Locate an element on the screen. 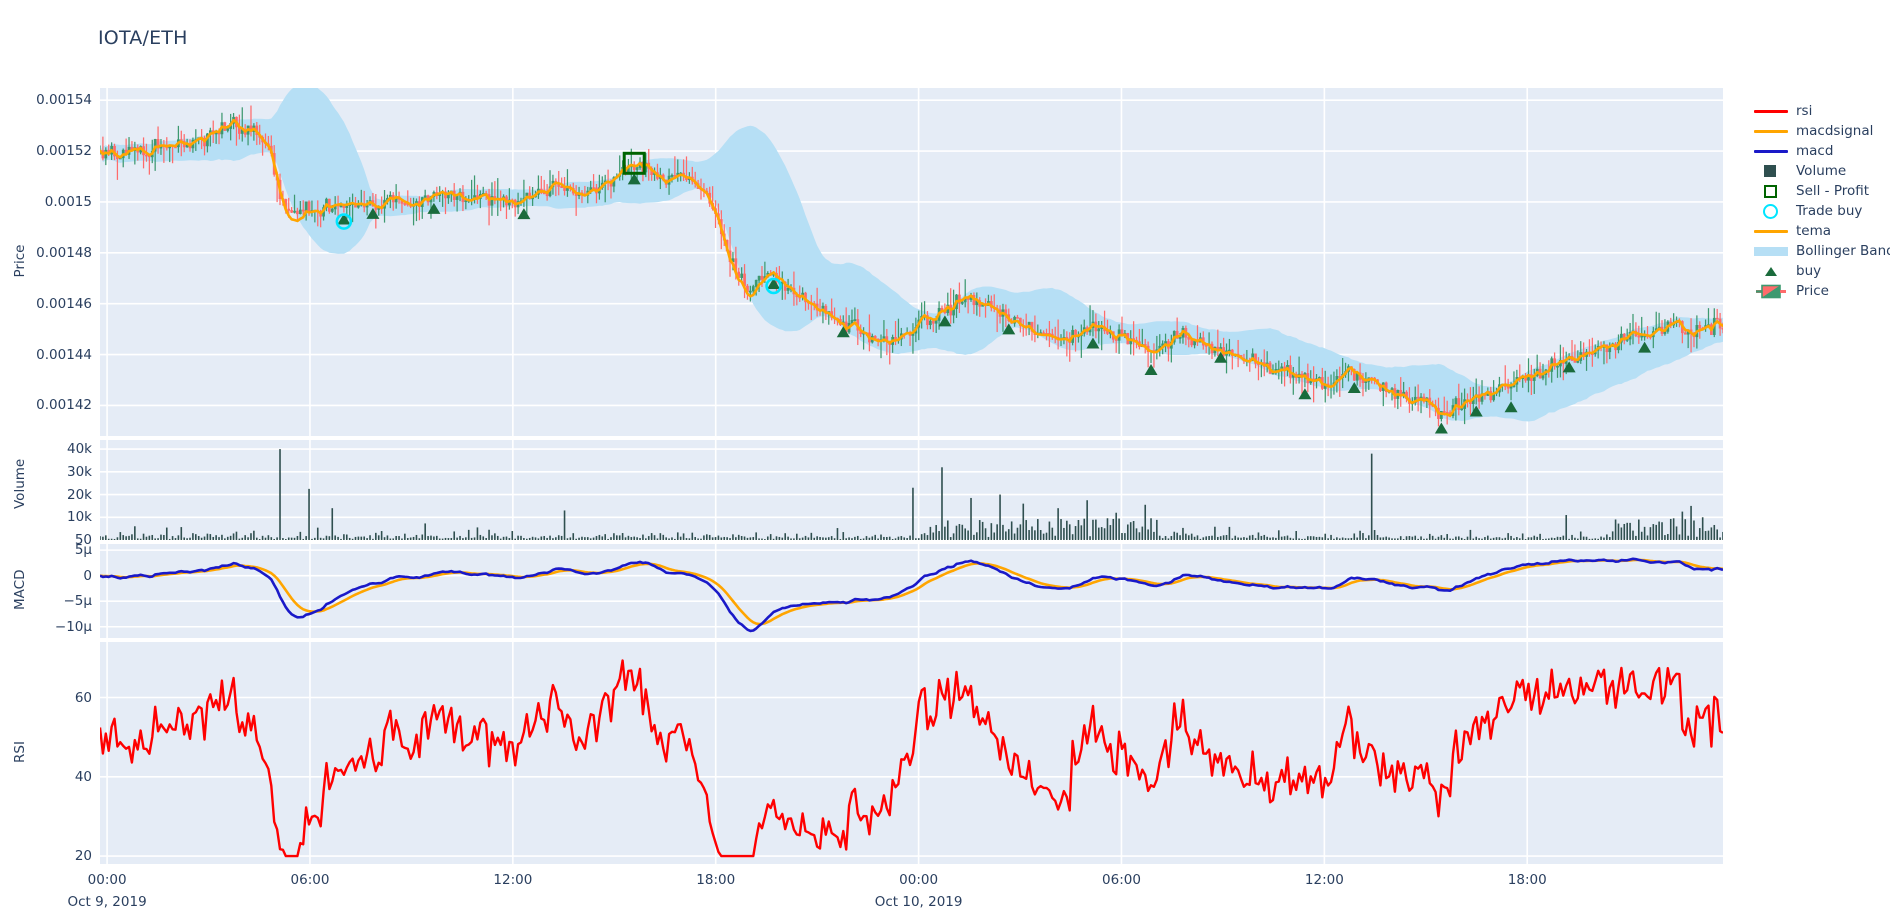  legend-item-rsi: rsi is located at coordinates (1821, 111).